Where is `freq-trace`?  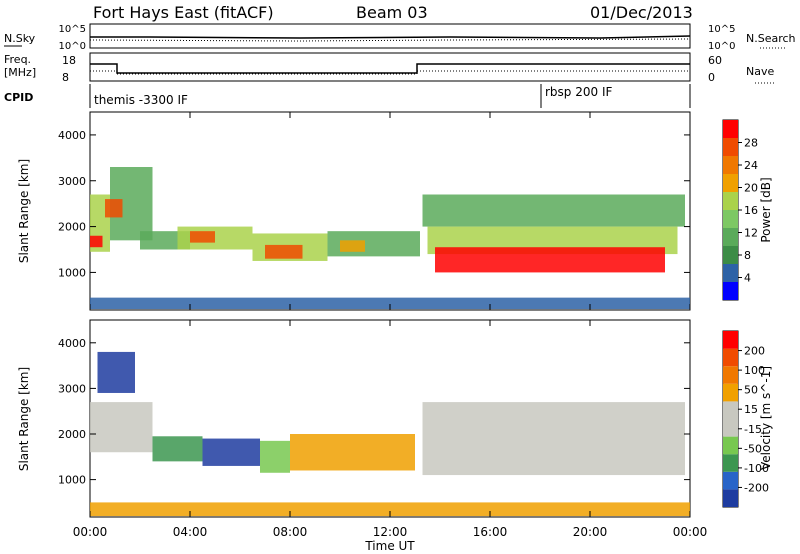
freq-trace is located at coordinates (390, 68).